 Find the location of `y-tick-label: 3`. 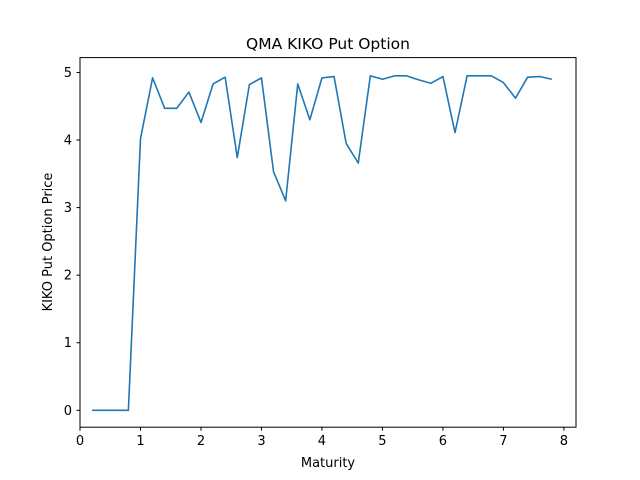

y-tick-label: 3 is located at coordinates (68, 208).